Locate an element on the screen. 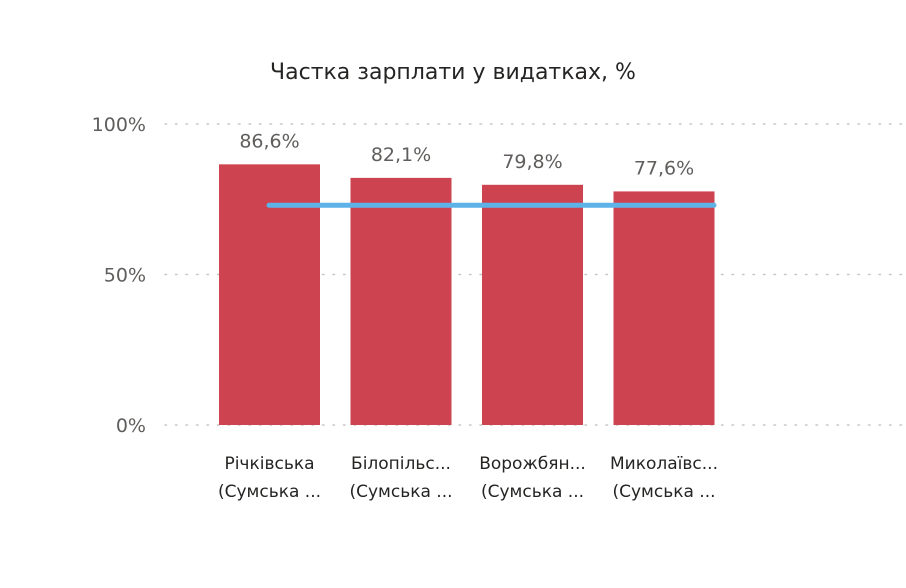 This screenshot has height=588, width=906. y-tick-label: 50% is located at coordinates (125, 276).